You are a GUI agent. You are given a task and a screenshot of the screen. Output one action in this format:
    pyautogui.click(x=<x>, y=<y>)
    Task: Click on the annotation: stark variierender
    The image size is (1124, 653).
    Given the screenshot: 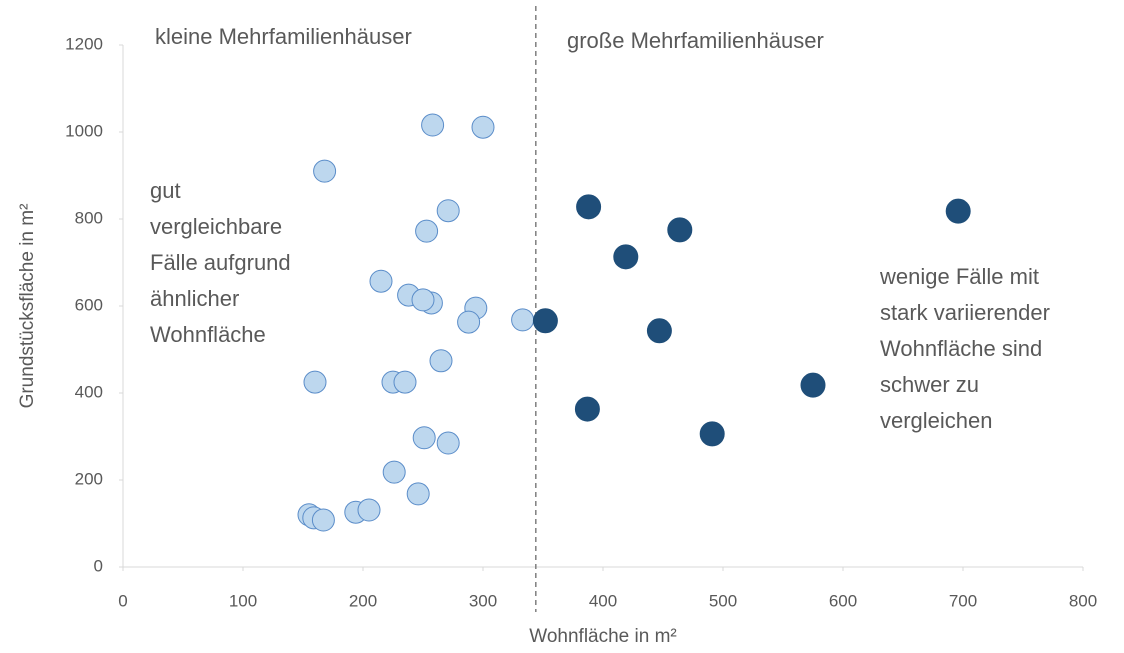 What is the action you would take?
    pyautogui.click(x=965, y=312)
    